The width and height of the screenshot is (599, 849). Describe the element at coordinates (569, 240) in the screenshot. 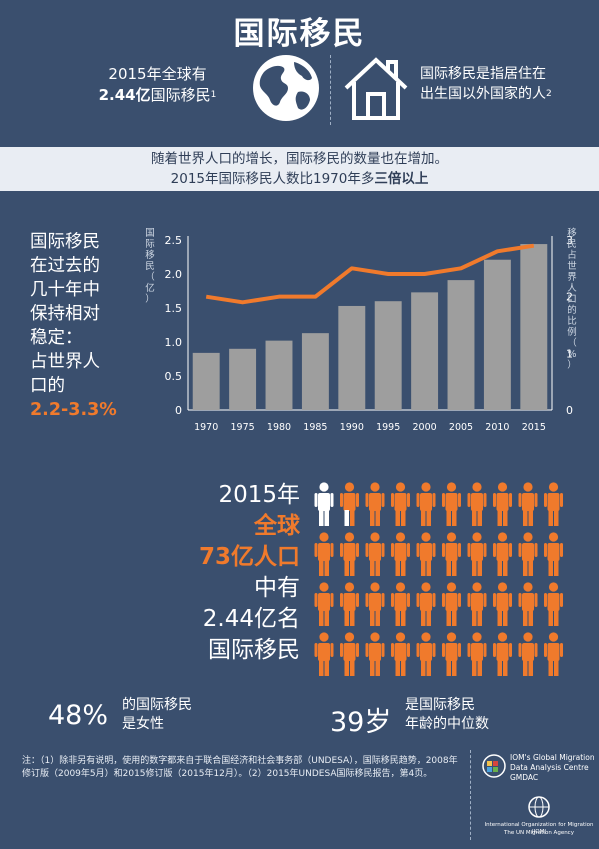

I see `y-right-tick-label: 3` at that location.